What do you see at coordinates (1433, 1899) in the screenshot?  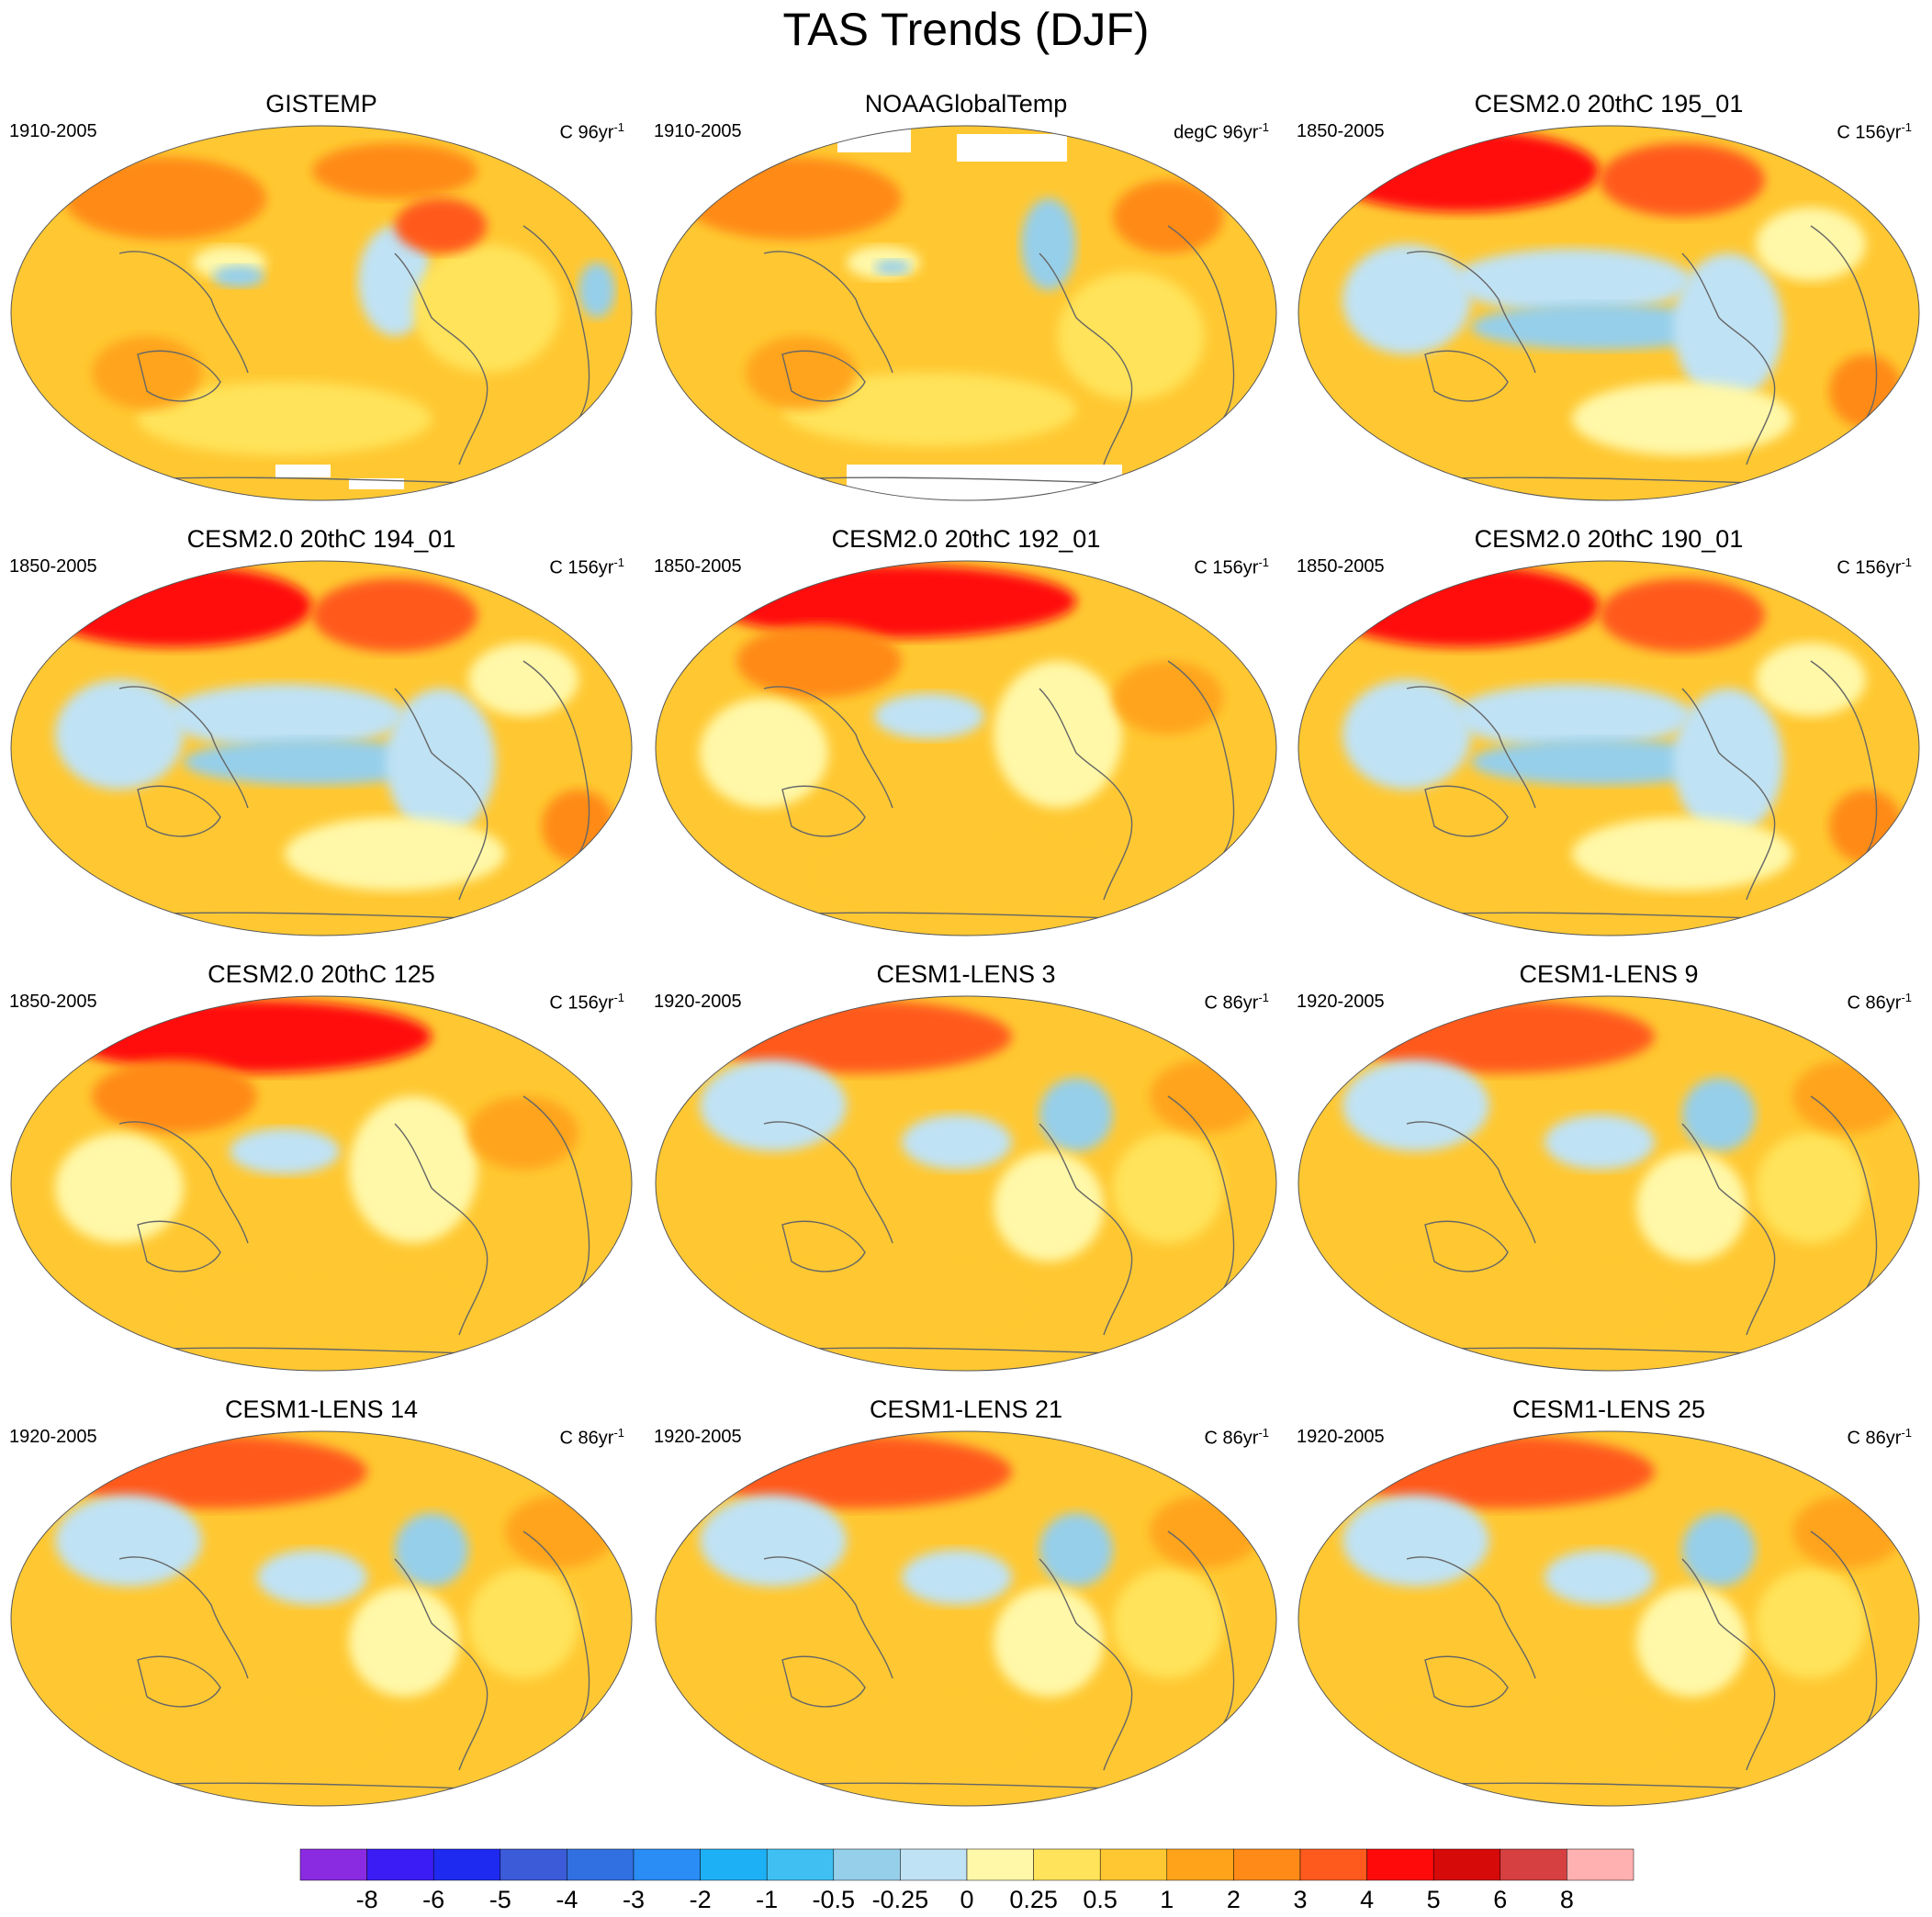 I see `colorbar-tick-label: 5` at bounding box center [1433, 1899].